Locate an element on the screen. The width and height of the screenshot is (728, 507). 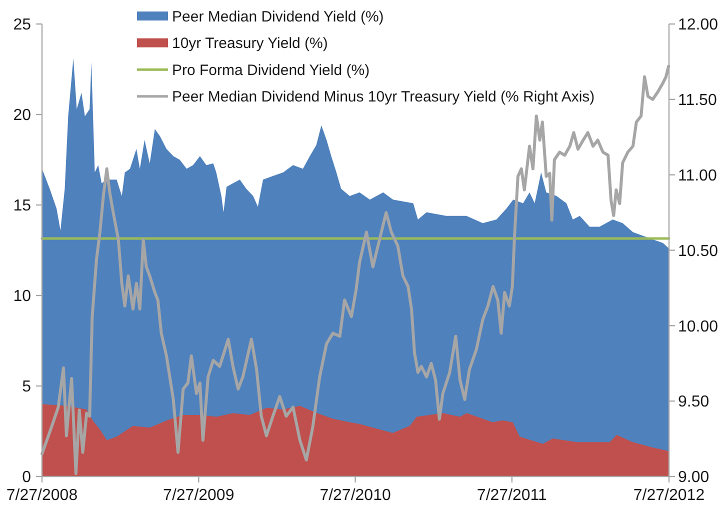
y-tick-label: 20 is located at coordinates (22, 115).